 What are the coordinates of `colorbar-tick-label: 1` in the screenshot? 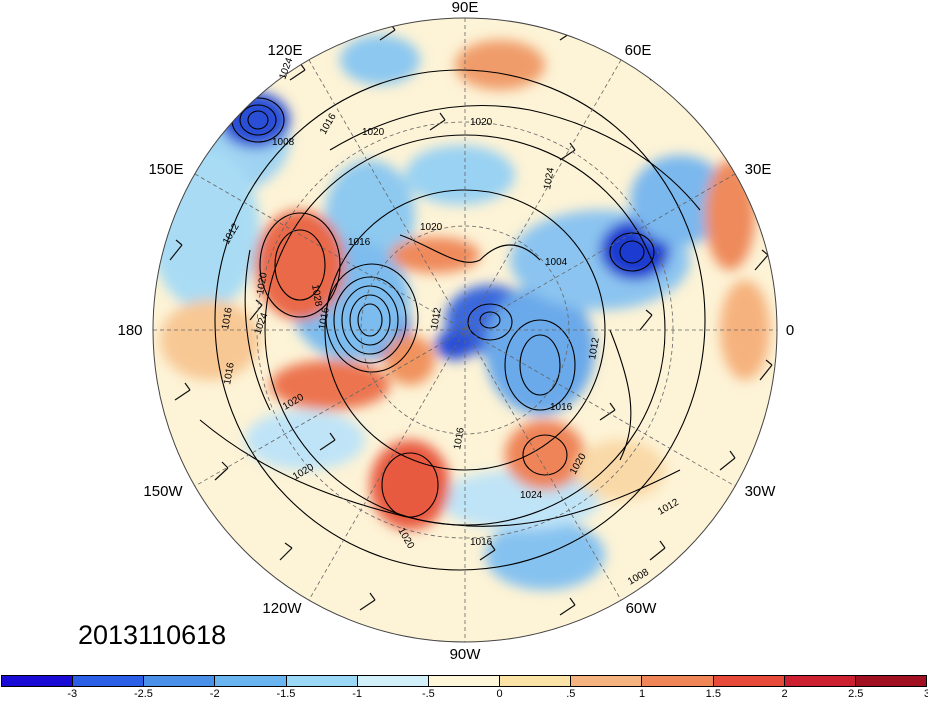 It's located at (642, 694).